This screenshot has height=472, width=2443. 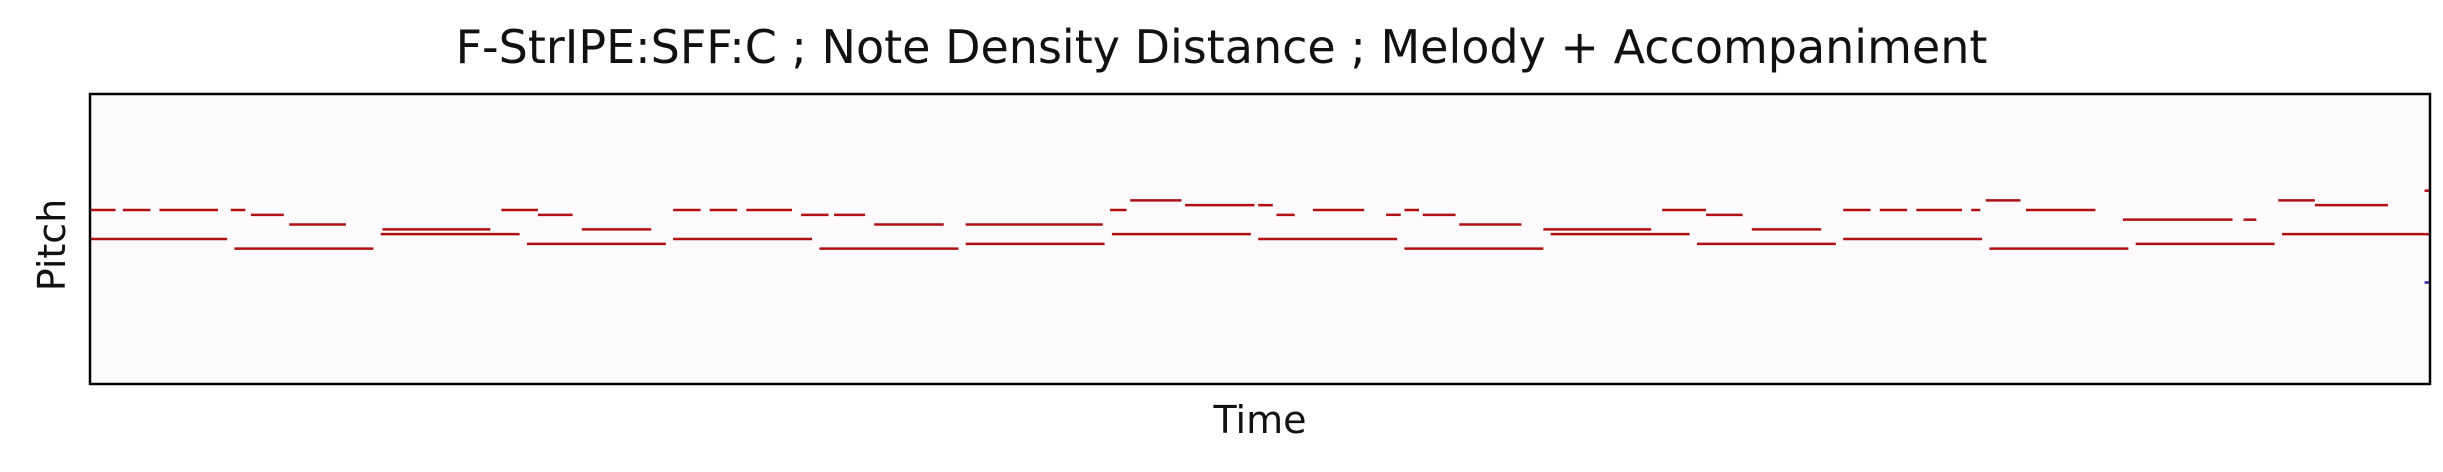 I want to click on y-axis-label: Pitch, so click(x=52, y=245).